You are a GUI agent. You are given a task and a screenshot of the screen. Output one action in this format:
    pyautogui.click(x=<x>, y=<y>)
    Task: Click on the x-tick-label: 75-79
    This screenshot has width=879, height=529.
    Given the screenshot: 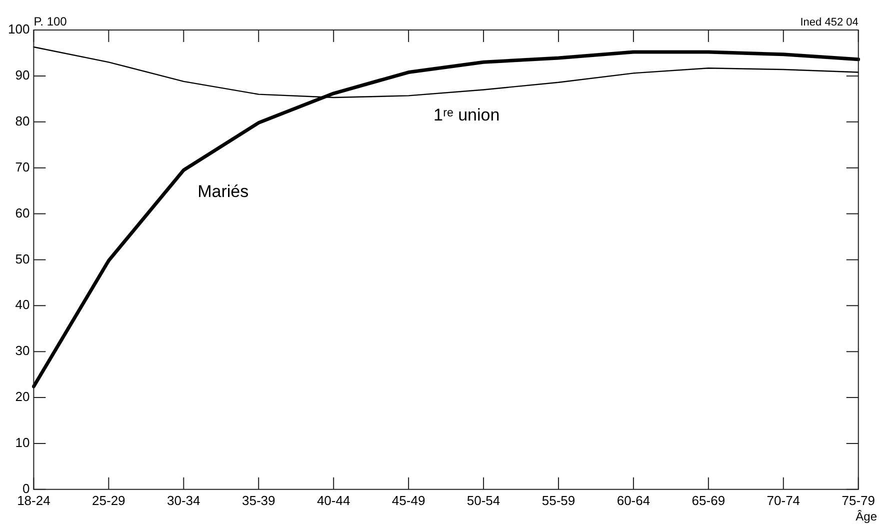 What is the action you would take?
    pyautogui.click(x=858, y=500)
    